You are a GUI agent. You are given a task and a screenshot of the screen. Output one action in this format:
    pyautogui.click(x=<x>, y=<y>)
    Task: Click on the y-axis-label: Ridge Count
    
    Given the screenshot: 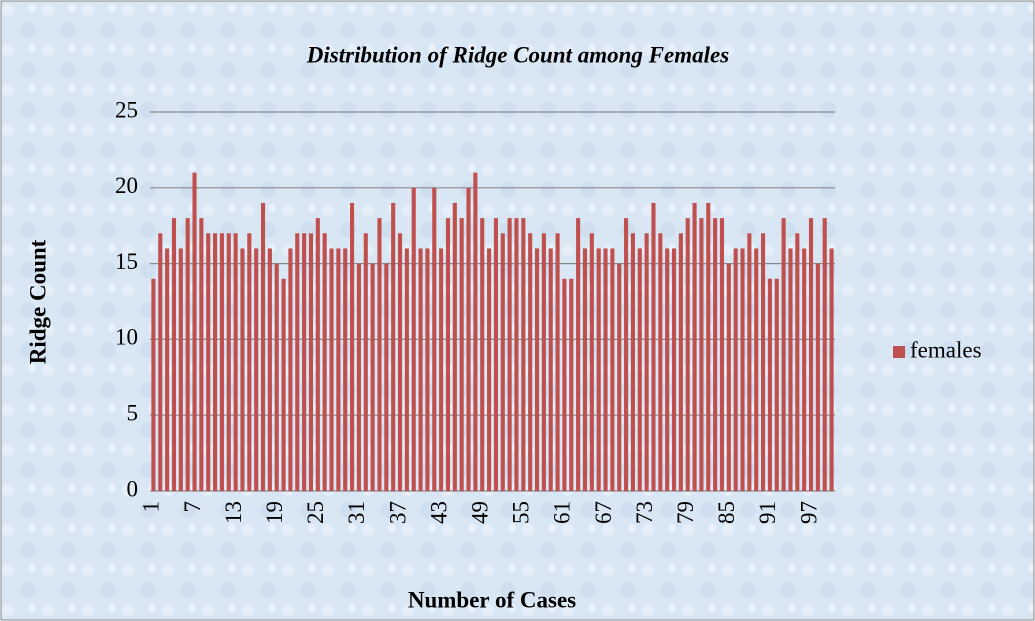 What is the action you would take?
    pyautogui.click(x=37, y=301)
    